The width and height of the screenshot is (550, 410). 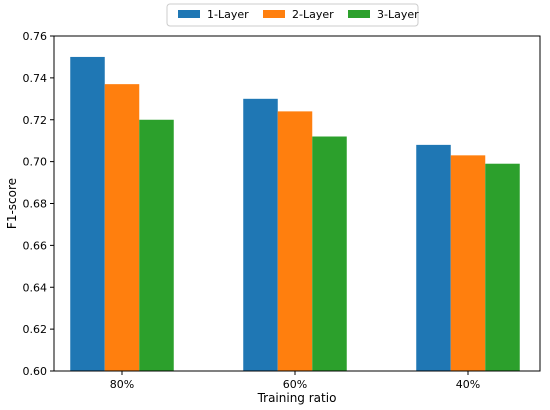 I want to click on y-tick-label: 0.60, so click(x=35, y=371).